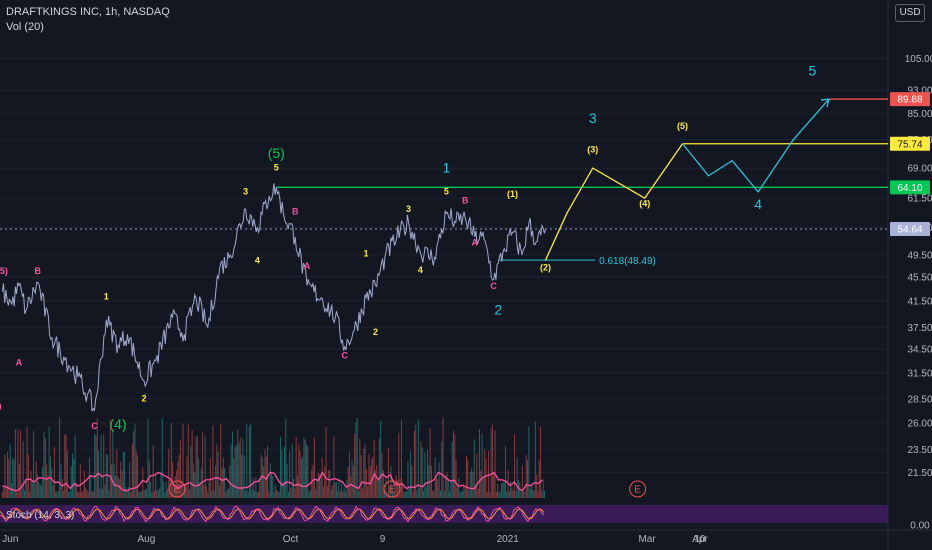  What do you see at coordinates (919, 301) in the screenshot?
I see `y-tick-label: 41.50` at bounding box center [919, 301].